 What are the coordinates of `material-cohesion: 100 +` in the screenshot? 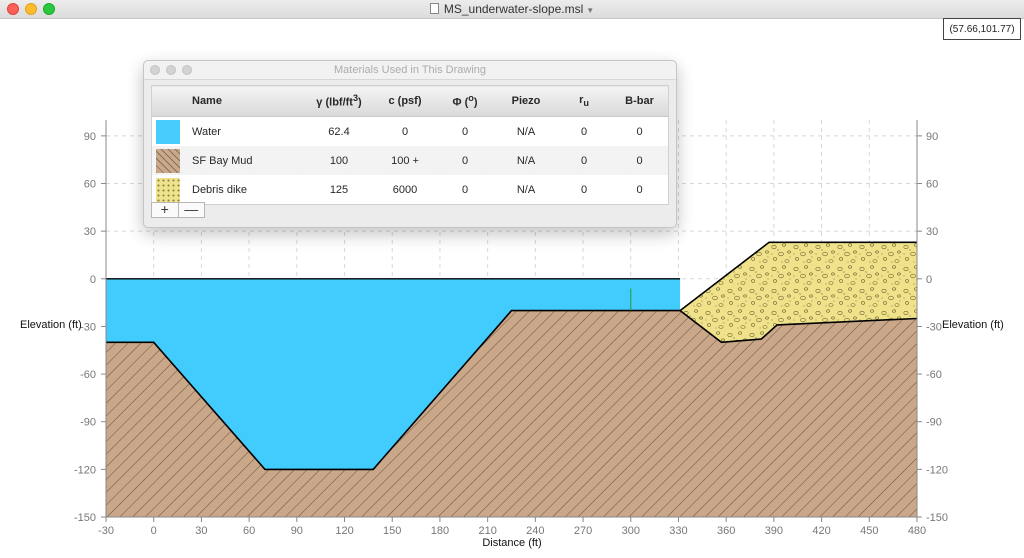 It's located at (405, 160).